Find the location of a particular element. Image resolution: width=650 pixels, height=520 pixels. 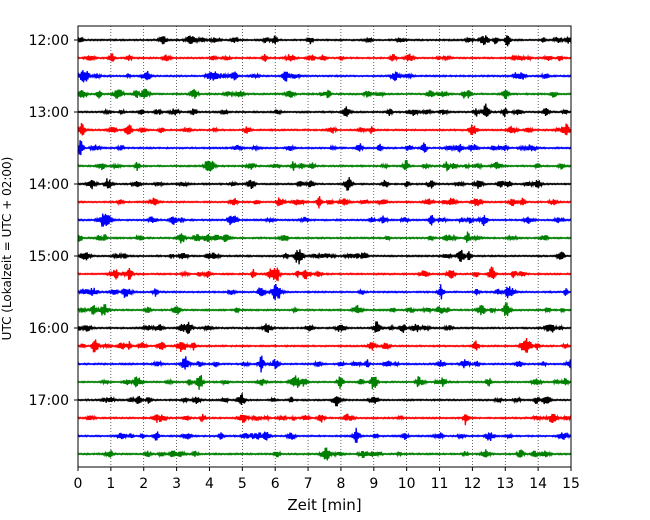

y-tick-label: 15:00 is located at coordinates (49, 257).